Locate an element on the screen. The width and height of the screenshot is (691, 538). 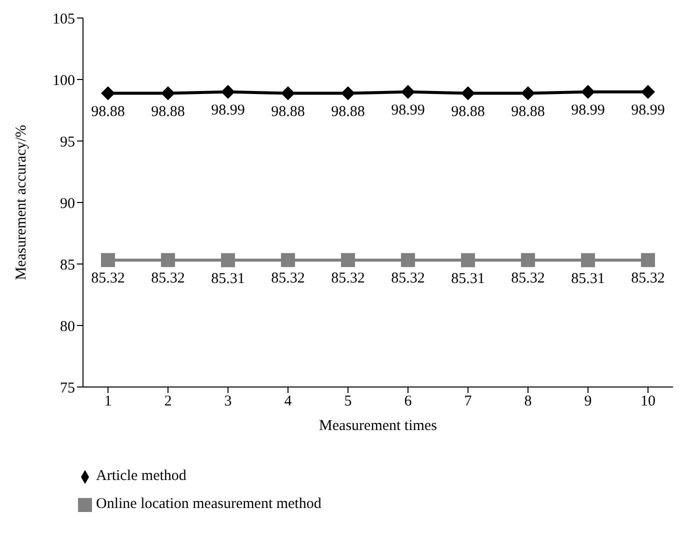
x-axis-title: Measurement times is located at coordinates (378, 426).